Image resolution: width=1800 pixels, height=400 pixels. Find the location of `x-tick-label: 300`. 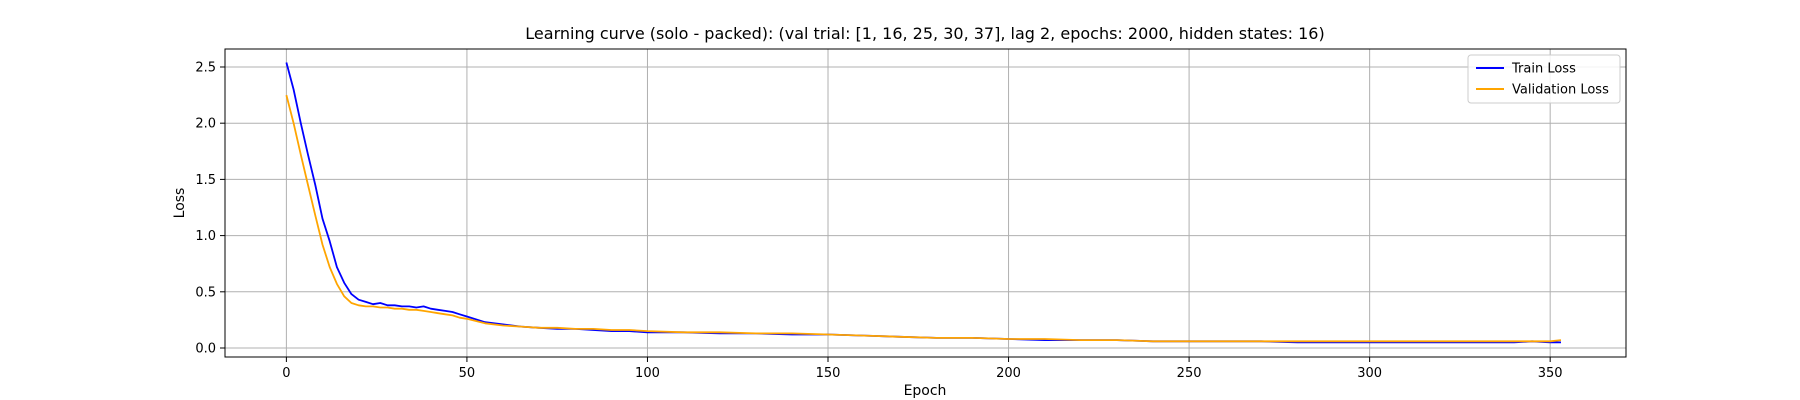

x-tick-label: 300 is located at coordinates (1369, 373).